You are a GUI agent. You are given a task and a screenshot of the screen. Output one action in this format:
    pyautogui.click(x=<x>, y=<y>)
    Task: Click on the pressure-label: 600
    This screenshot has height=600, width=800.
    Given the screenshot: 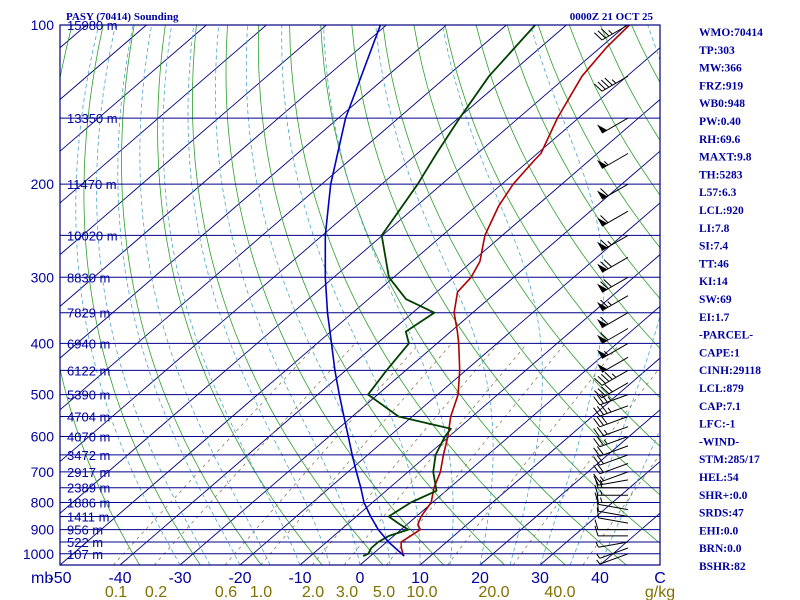 What is the action you would take?
    pyautogui.click(x=43, y=436)
    